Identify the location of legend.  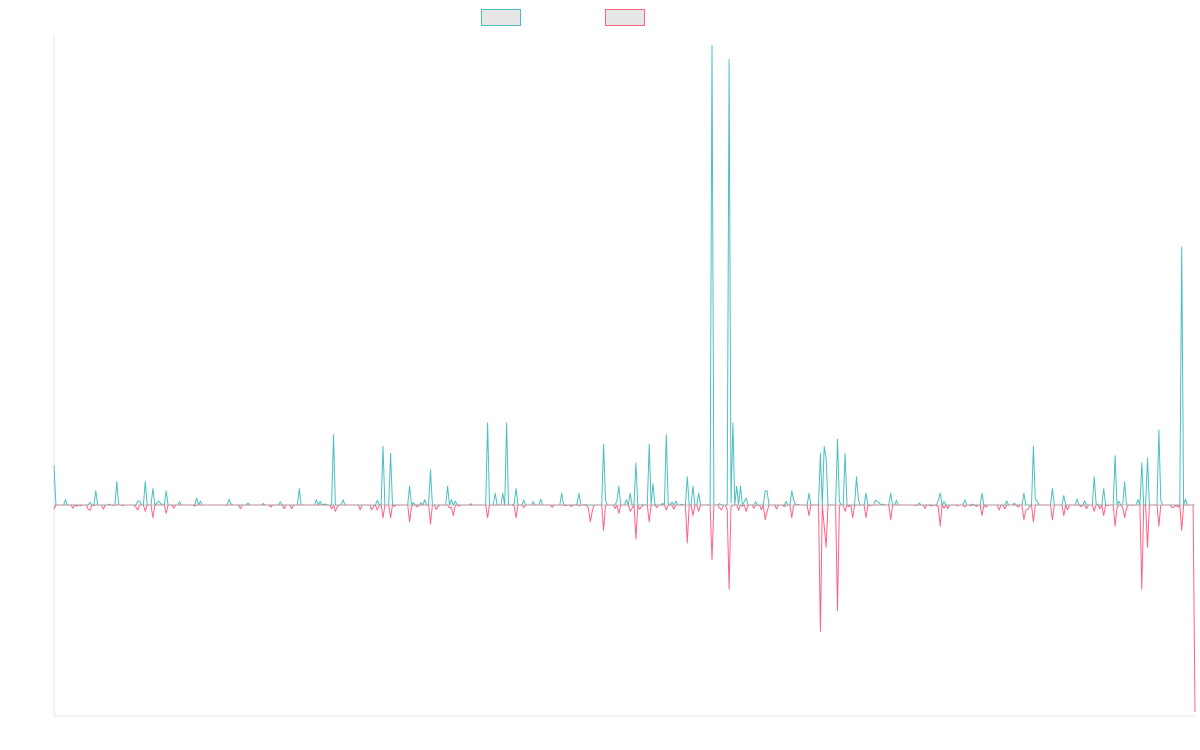
(563, 17).